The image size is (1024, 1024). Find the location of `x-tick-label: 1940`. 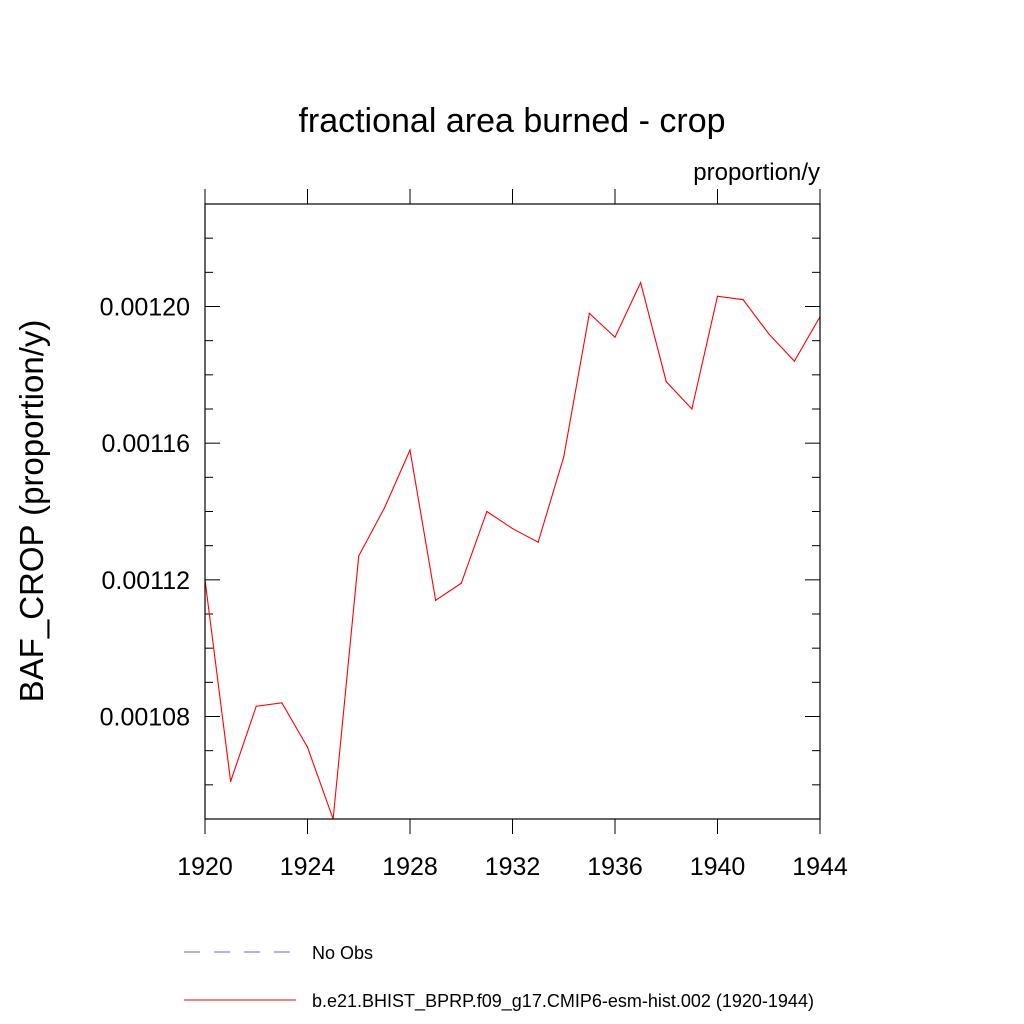

x-tick-label: 1940 is located at coordinates (718, 867).